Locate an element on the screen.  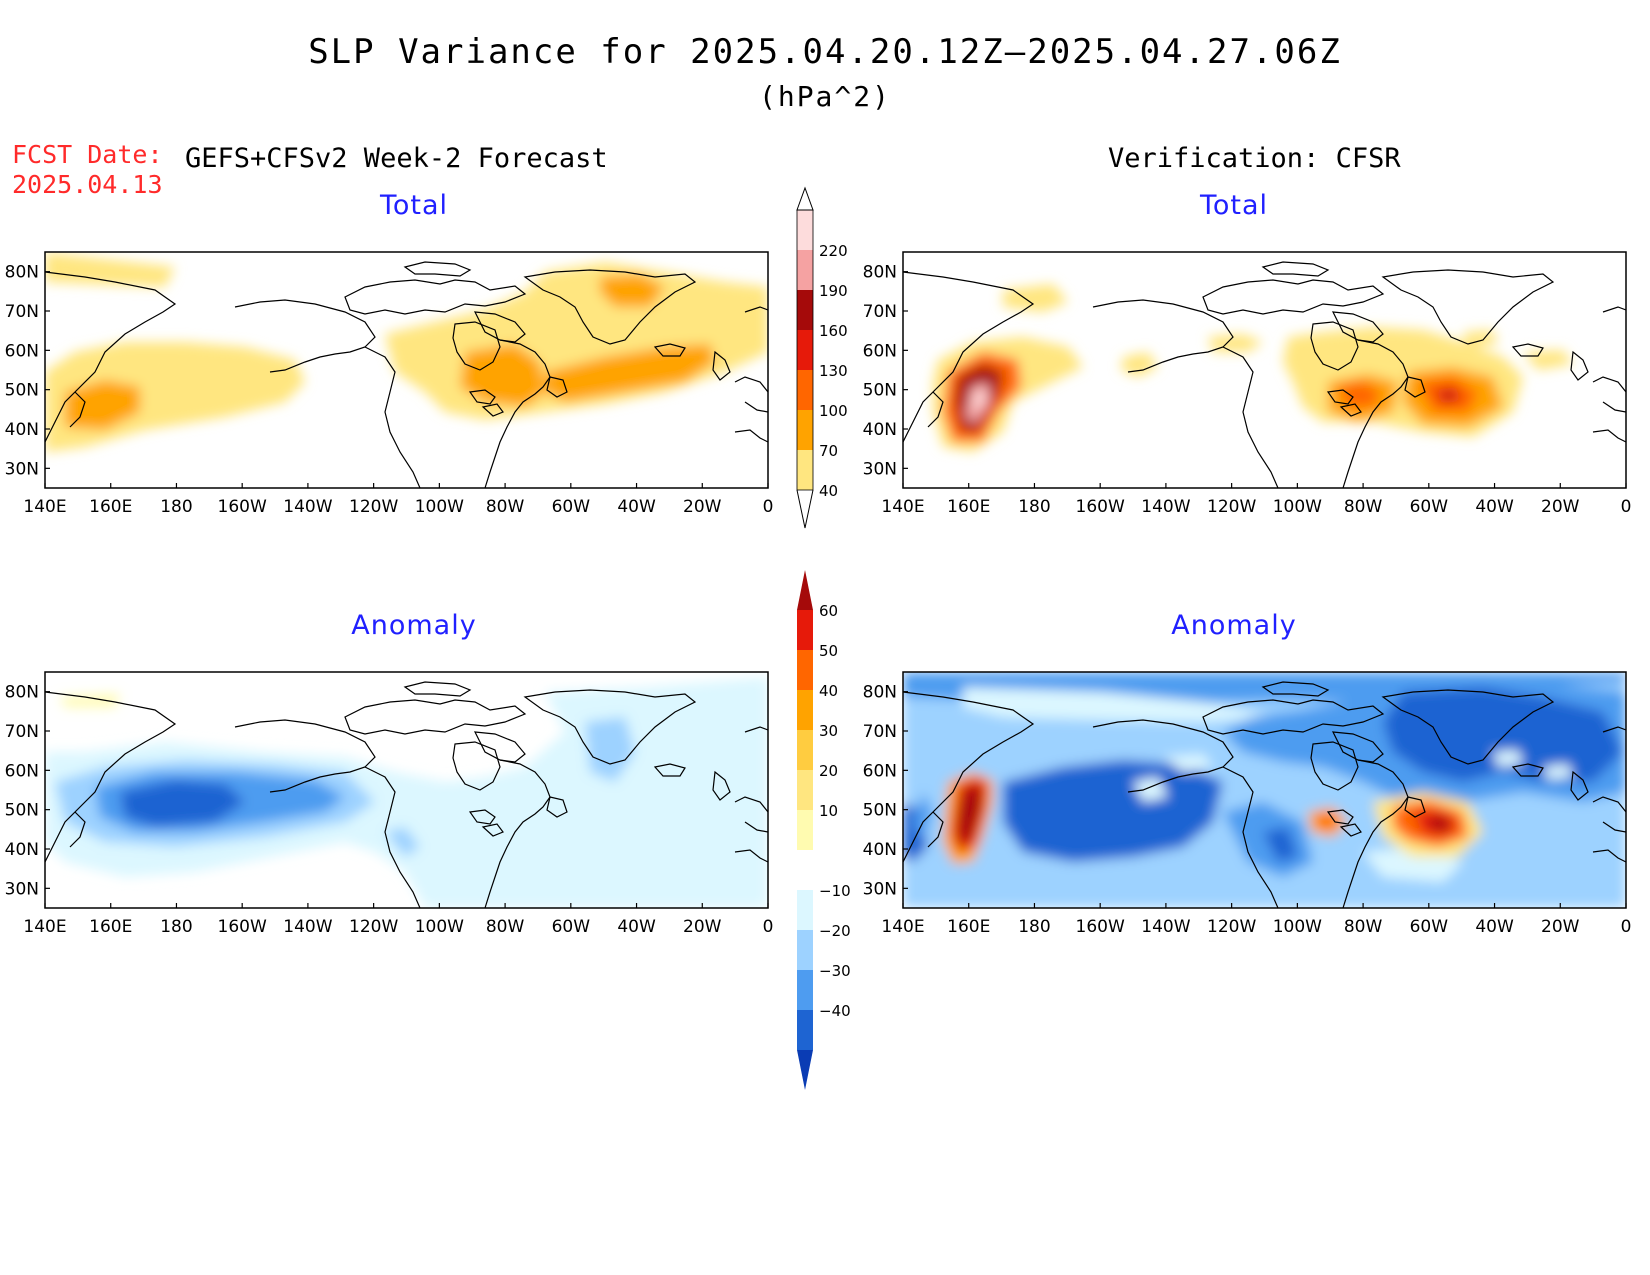
x-tick-label-forecast-anomaly: 100W is located at coordinates (439, 927).